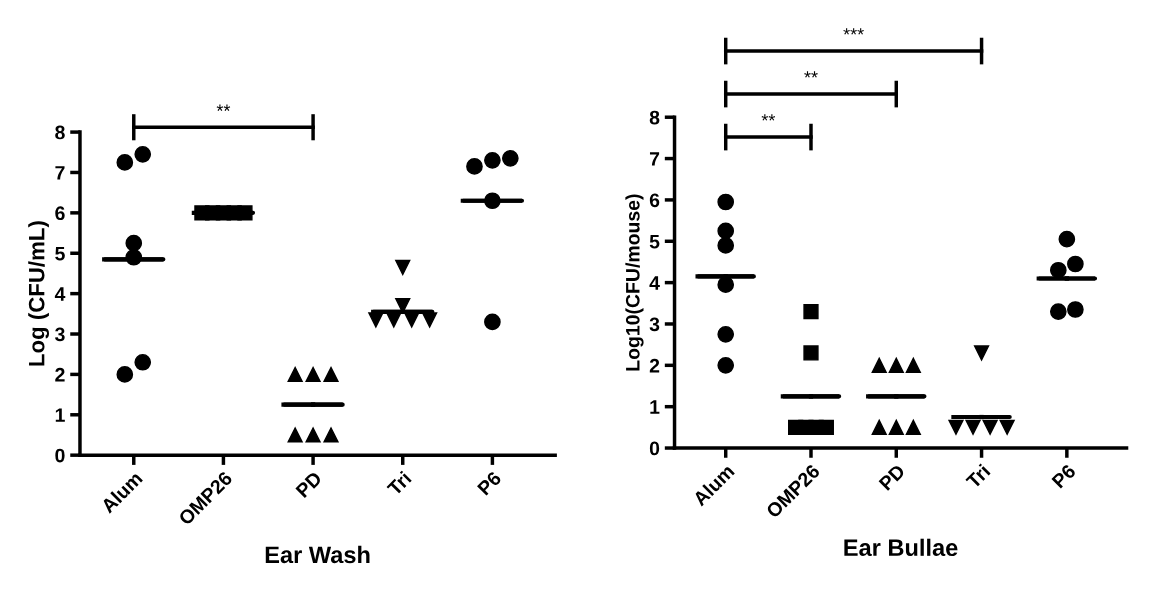  I want to click on annotation: **, so click(768, 117).